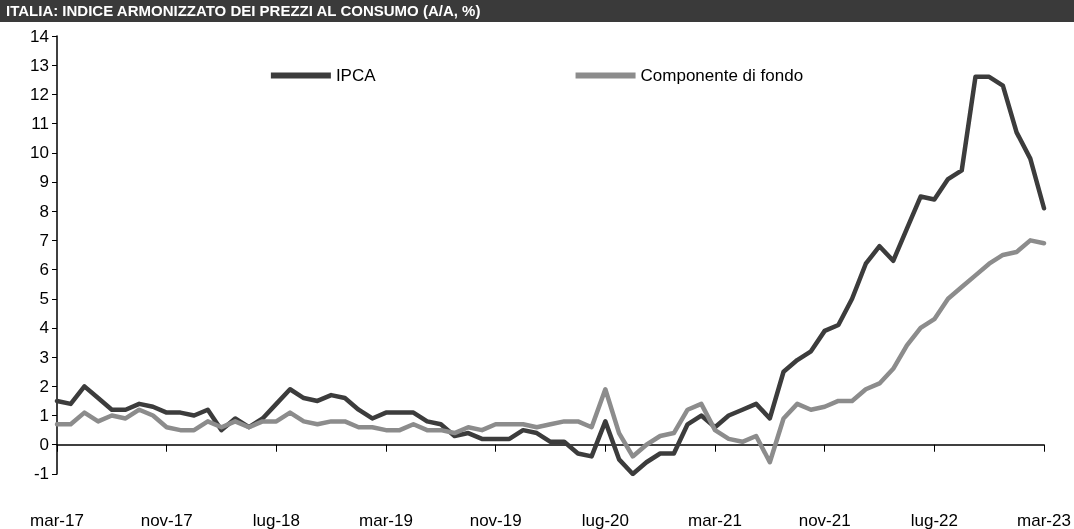 The height and width of the screenshot is (529, 1074). What do you see at coordinates (934, 520) in the screenshot?
I see `x-tick-label: lug-22` at bounding box center [934, 520].